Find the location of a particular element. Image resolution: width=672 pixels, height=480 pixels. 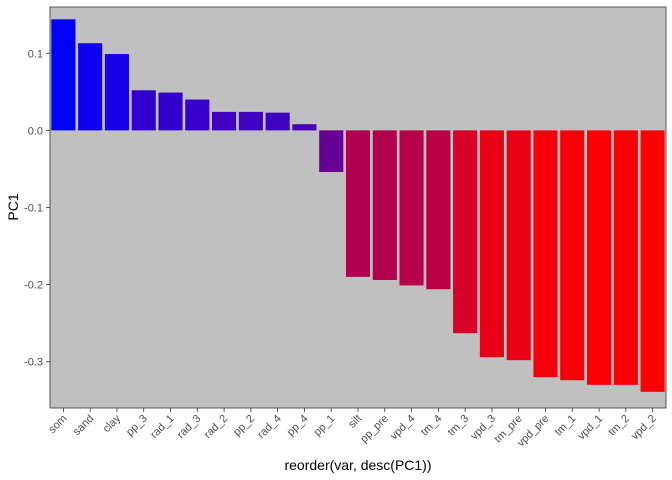

x-tick-label: rad_1 is located at coordinates (162, 427).